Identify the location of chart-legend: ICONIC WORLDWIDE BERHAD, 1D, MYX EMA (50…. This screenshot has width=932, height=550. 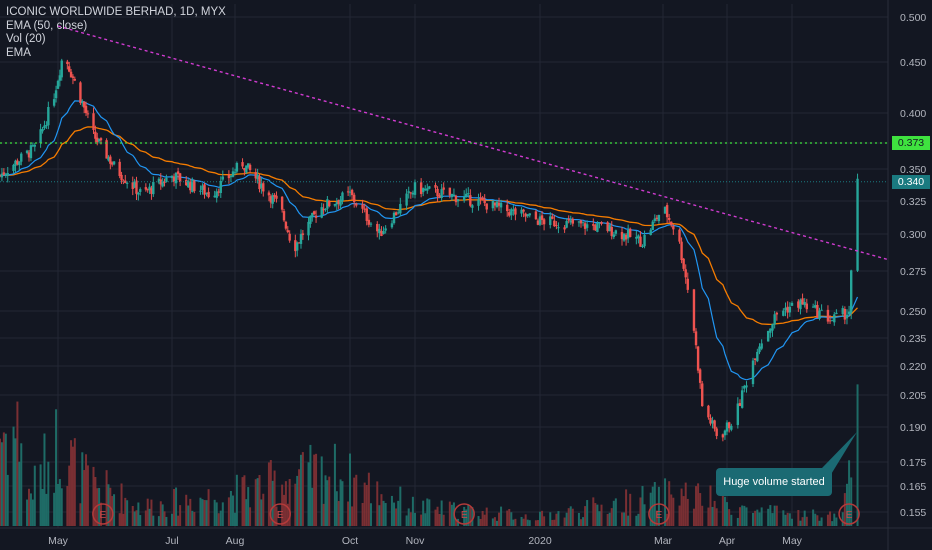
(116, 33).